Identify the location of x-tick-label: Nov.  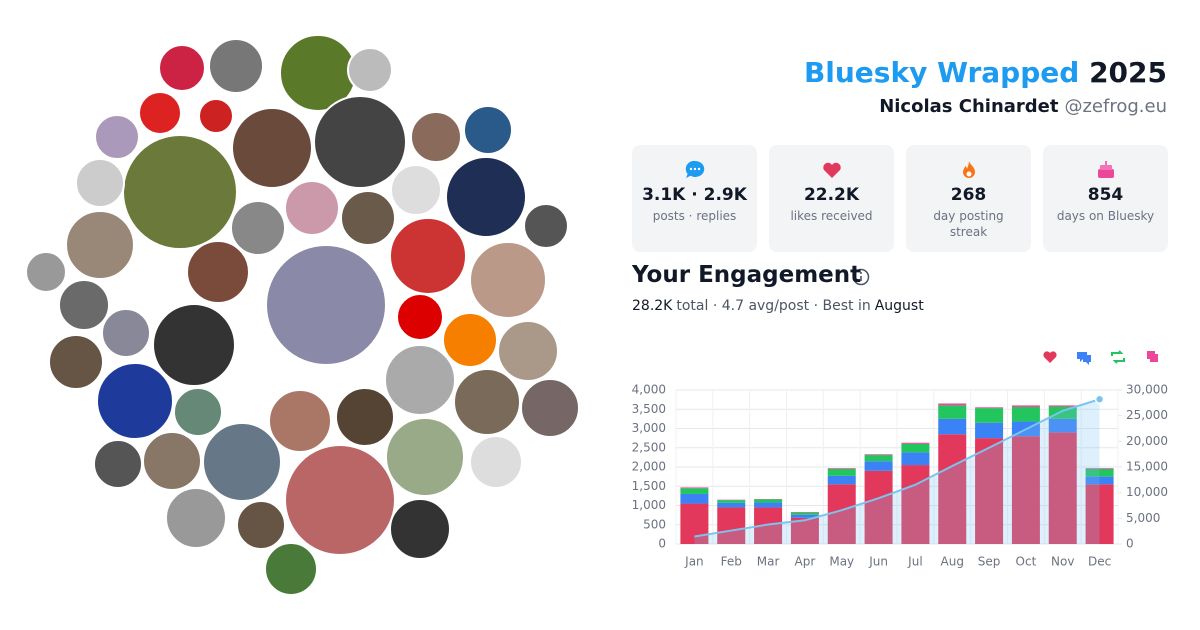
(1062, 562).